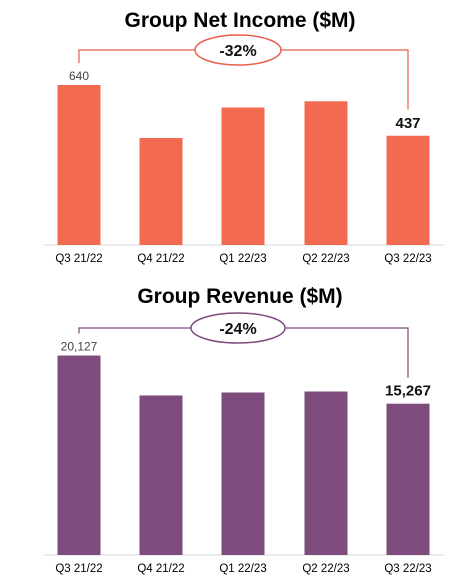 Image resolution: width=459 pixels, height=586 pixels. I want to click on data-label: 437, so click(407, 123).